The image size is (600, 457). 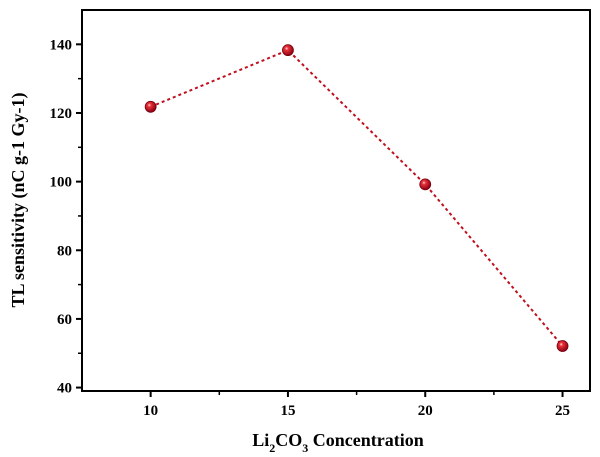 I want to click on y-tick-label: 60, so click(x=64, y=320).